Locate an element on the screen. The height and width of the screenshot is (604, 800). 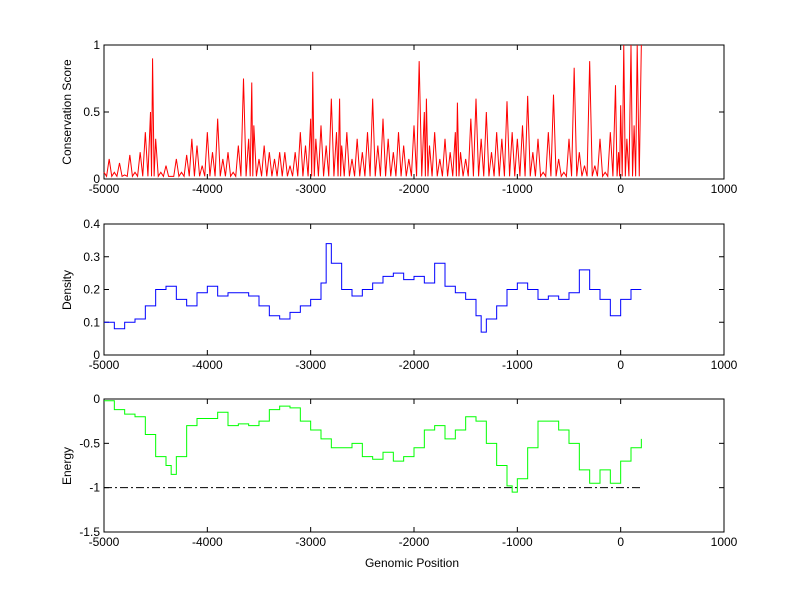
y-axis-label: Density is located at coordinates (67, 290).